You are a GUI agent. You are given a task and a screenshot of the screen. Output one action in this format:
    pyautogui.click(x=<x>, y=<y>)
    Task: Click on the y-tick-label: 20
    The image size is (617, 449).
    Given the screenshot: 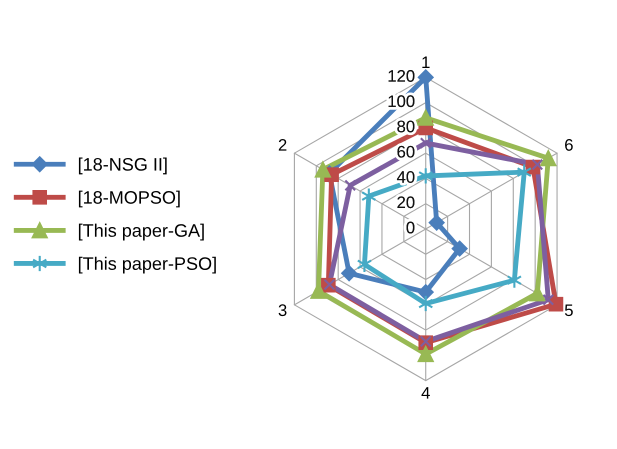 What is the action you would take?
    pyautogui.click(x=405, y=202)
    